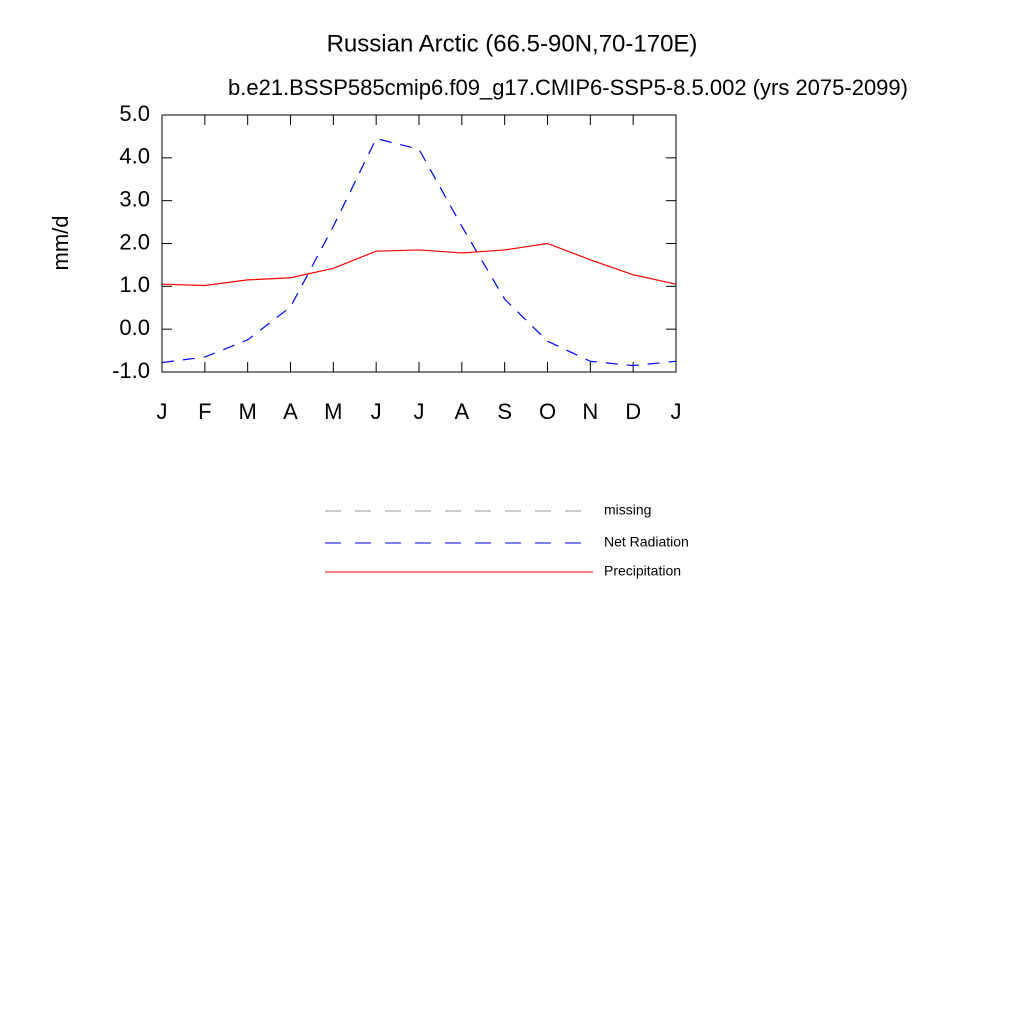 The width and height of the screenshot is (1024, 1024). Describe the element at coordinates (204, 411) in the screenshot. I see `x-tick-label: F` at that location.